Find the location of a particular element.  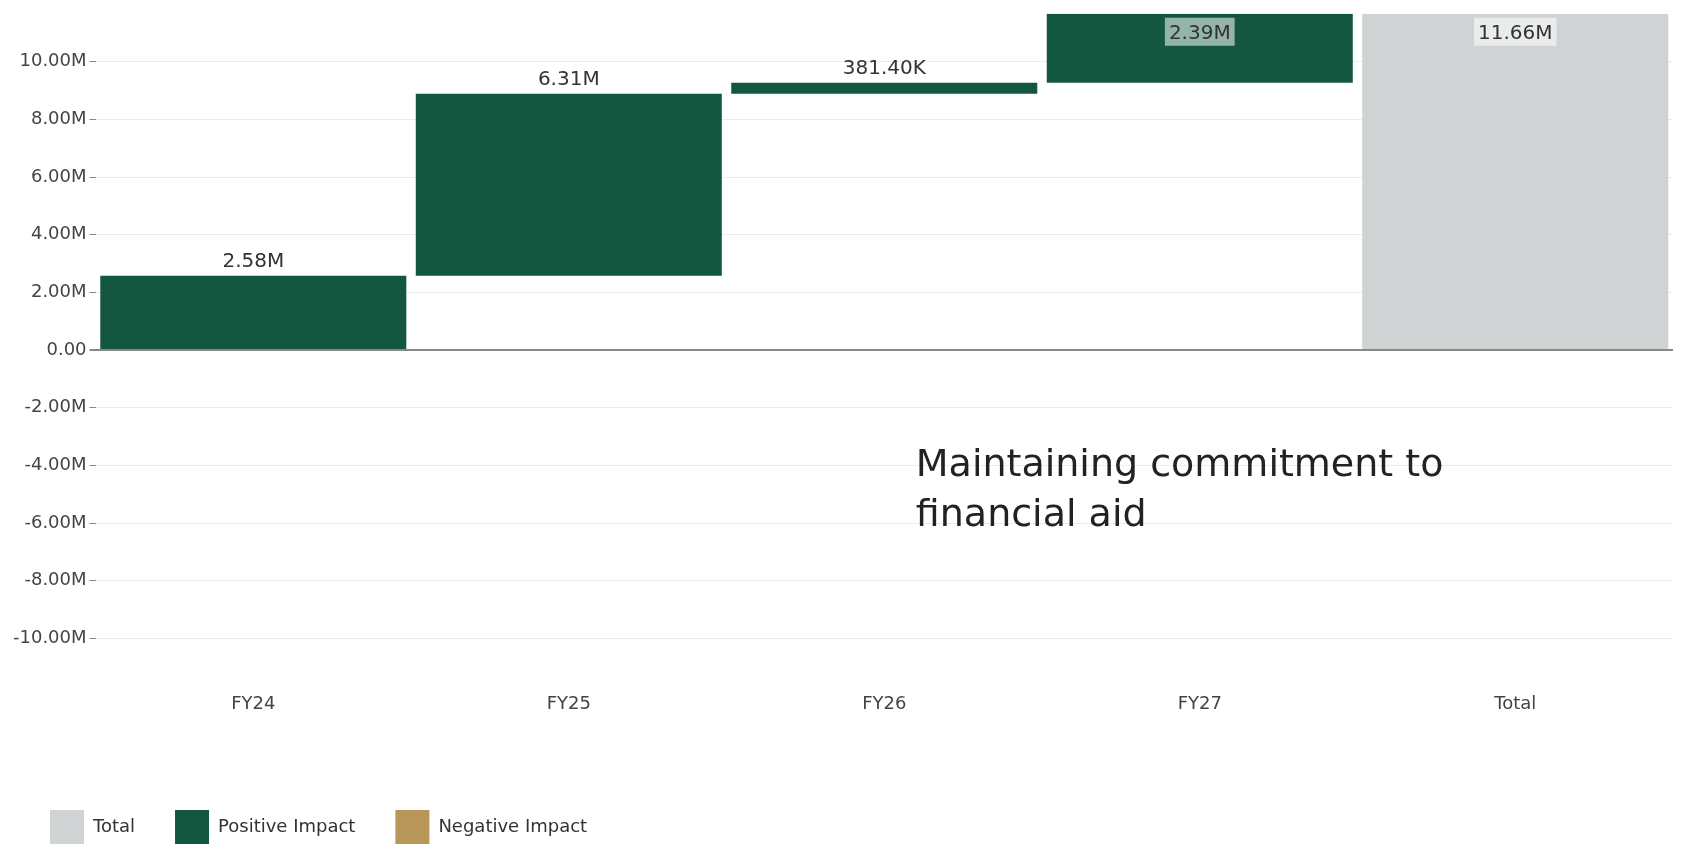

y-tick-label: -10.00M is located at coordinates (49, 637).